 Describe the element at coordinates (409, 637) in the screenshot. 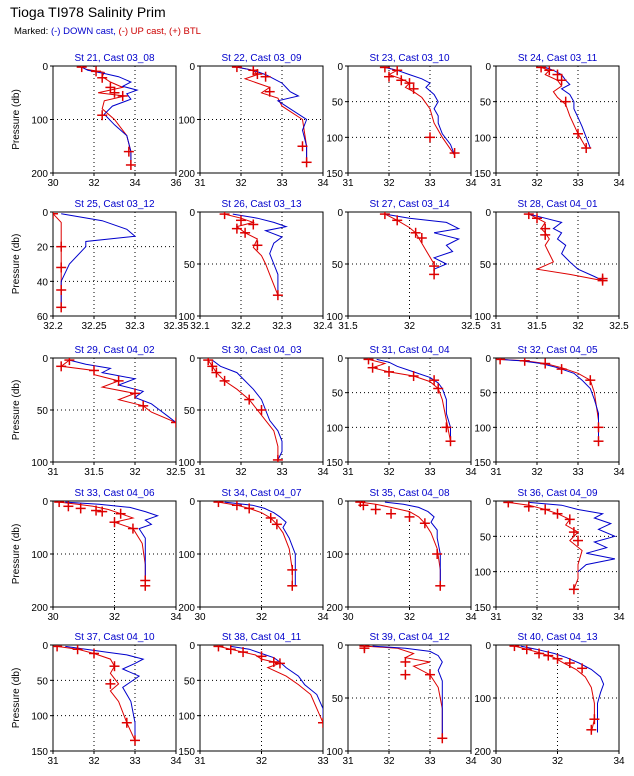

I see `panel-title: St 39, Cast 04_12` at that location.